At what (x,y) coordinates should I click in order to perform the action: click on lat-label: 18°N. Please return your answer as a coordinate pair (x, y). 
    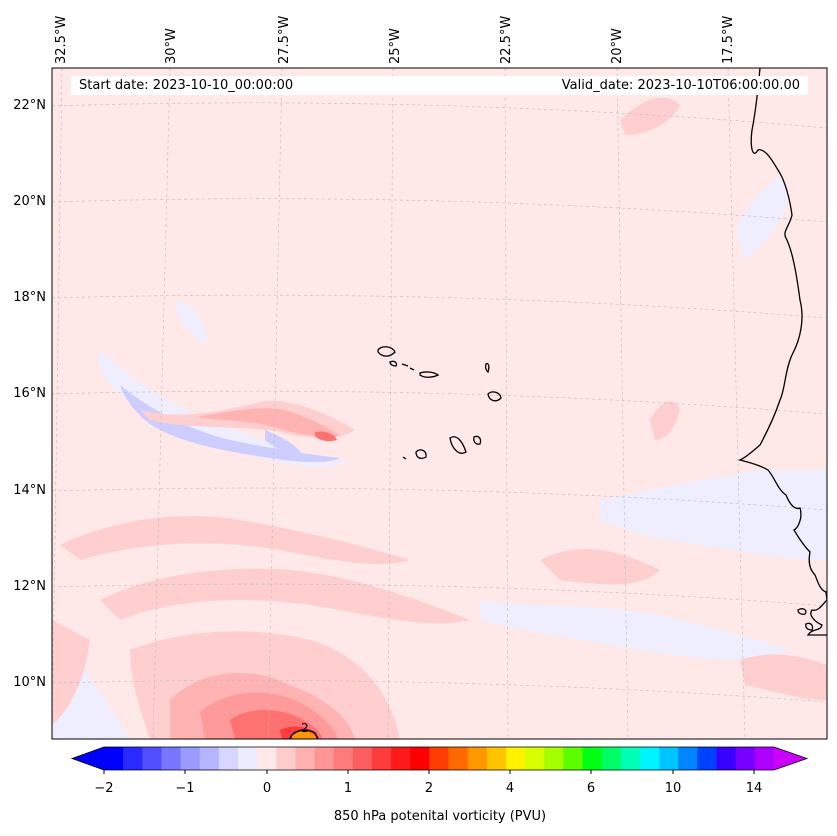
    Looking at the image, I should click on (29, 297).